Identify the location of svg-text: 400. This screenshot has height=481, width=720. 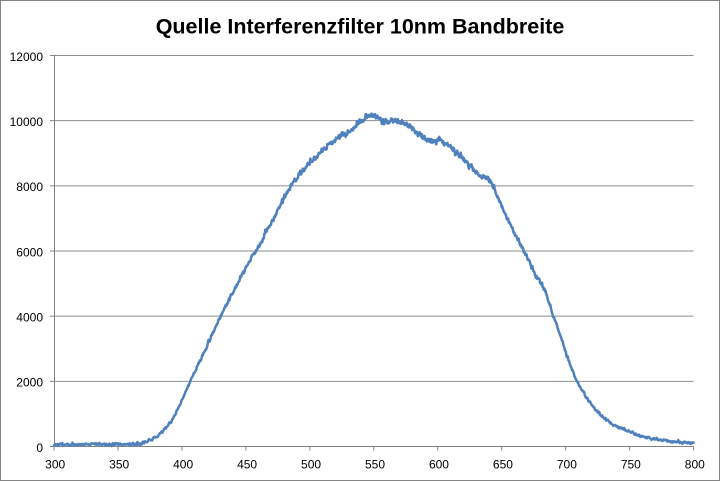
(183, 465).